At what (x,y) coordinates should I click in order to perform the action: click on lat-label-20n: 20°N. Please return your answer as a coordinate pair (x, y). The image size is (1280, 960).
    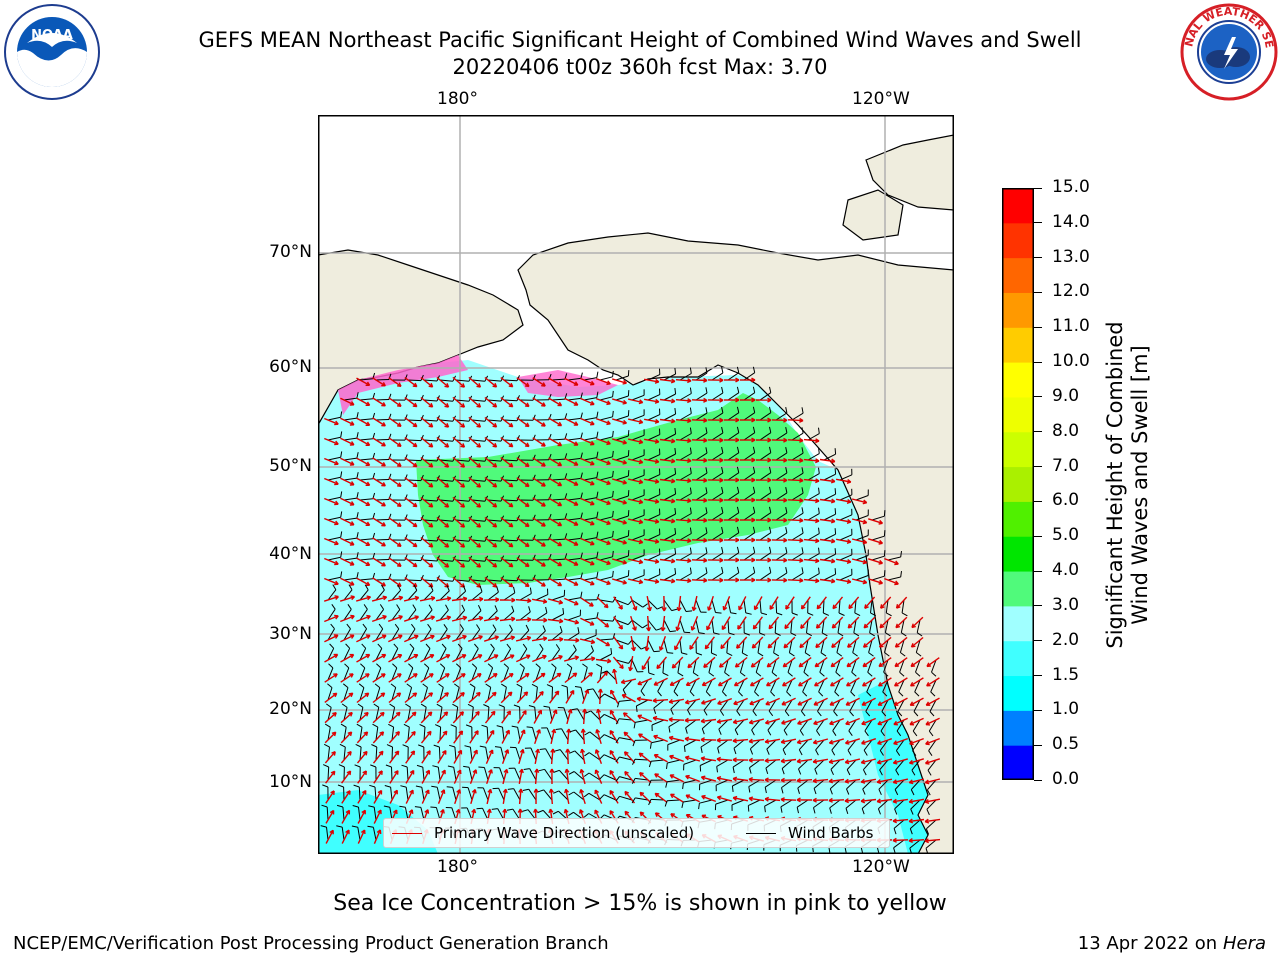
    Looking at the image, I should click on (290, 709).